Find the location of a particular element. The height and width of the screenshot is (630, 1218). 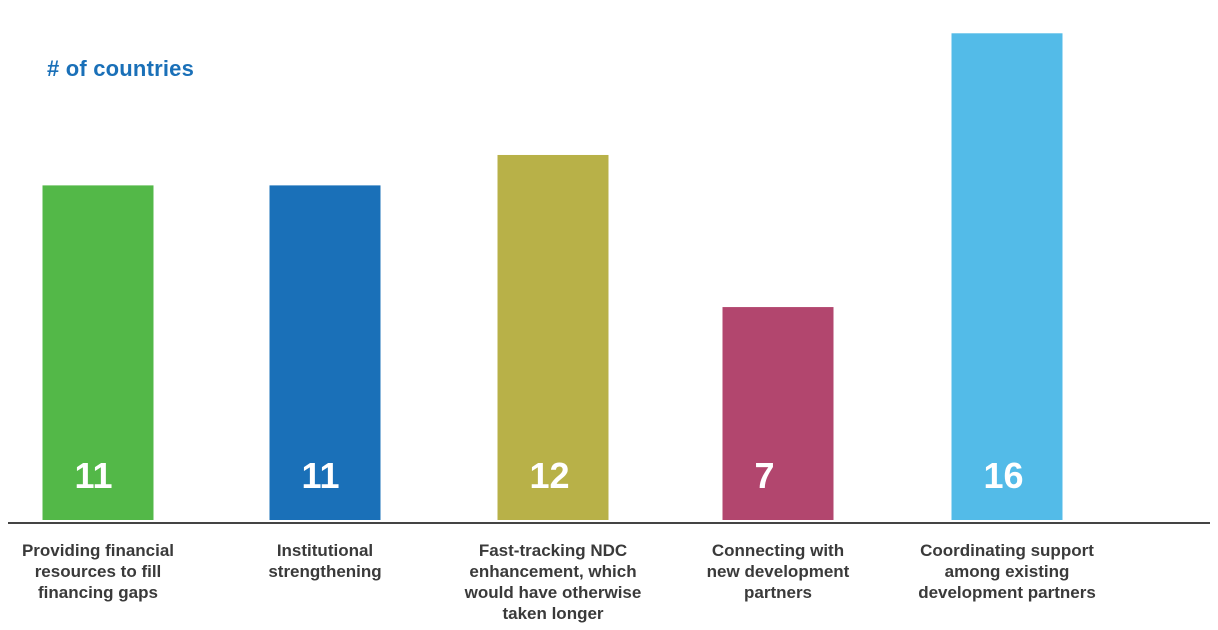

category-label-line: Institutional is located at coordinates (325, 550).